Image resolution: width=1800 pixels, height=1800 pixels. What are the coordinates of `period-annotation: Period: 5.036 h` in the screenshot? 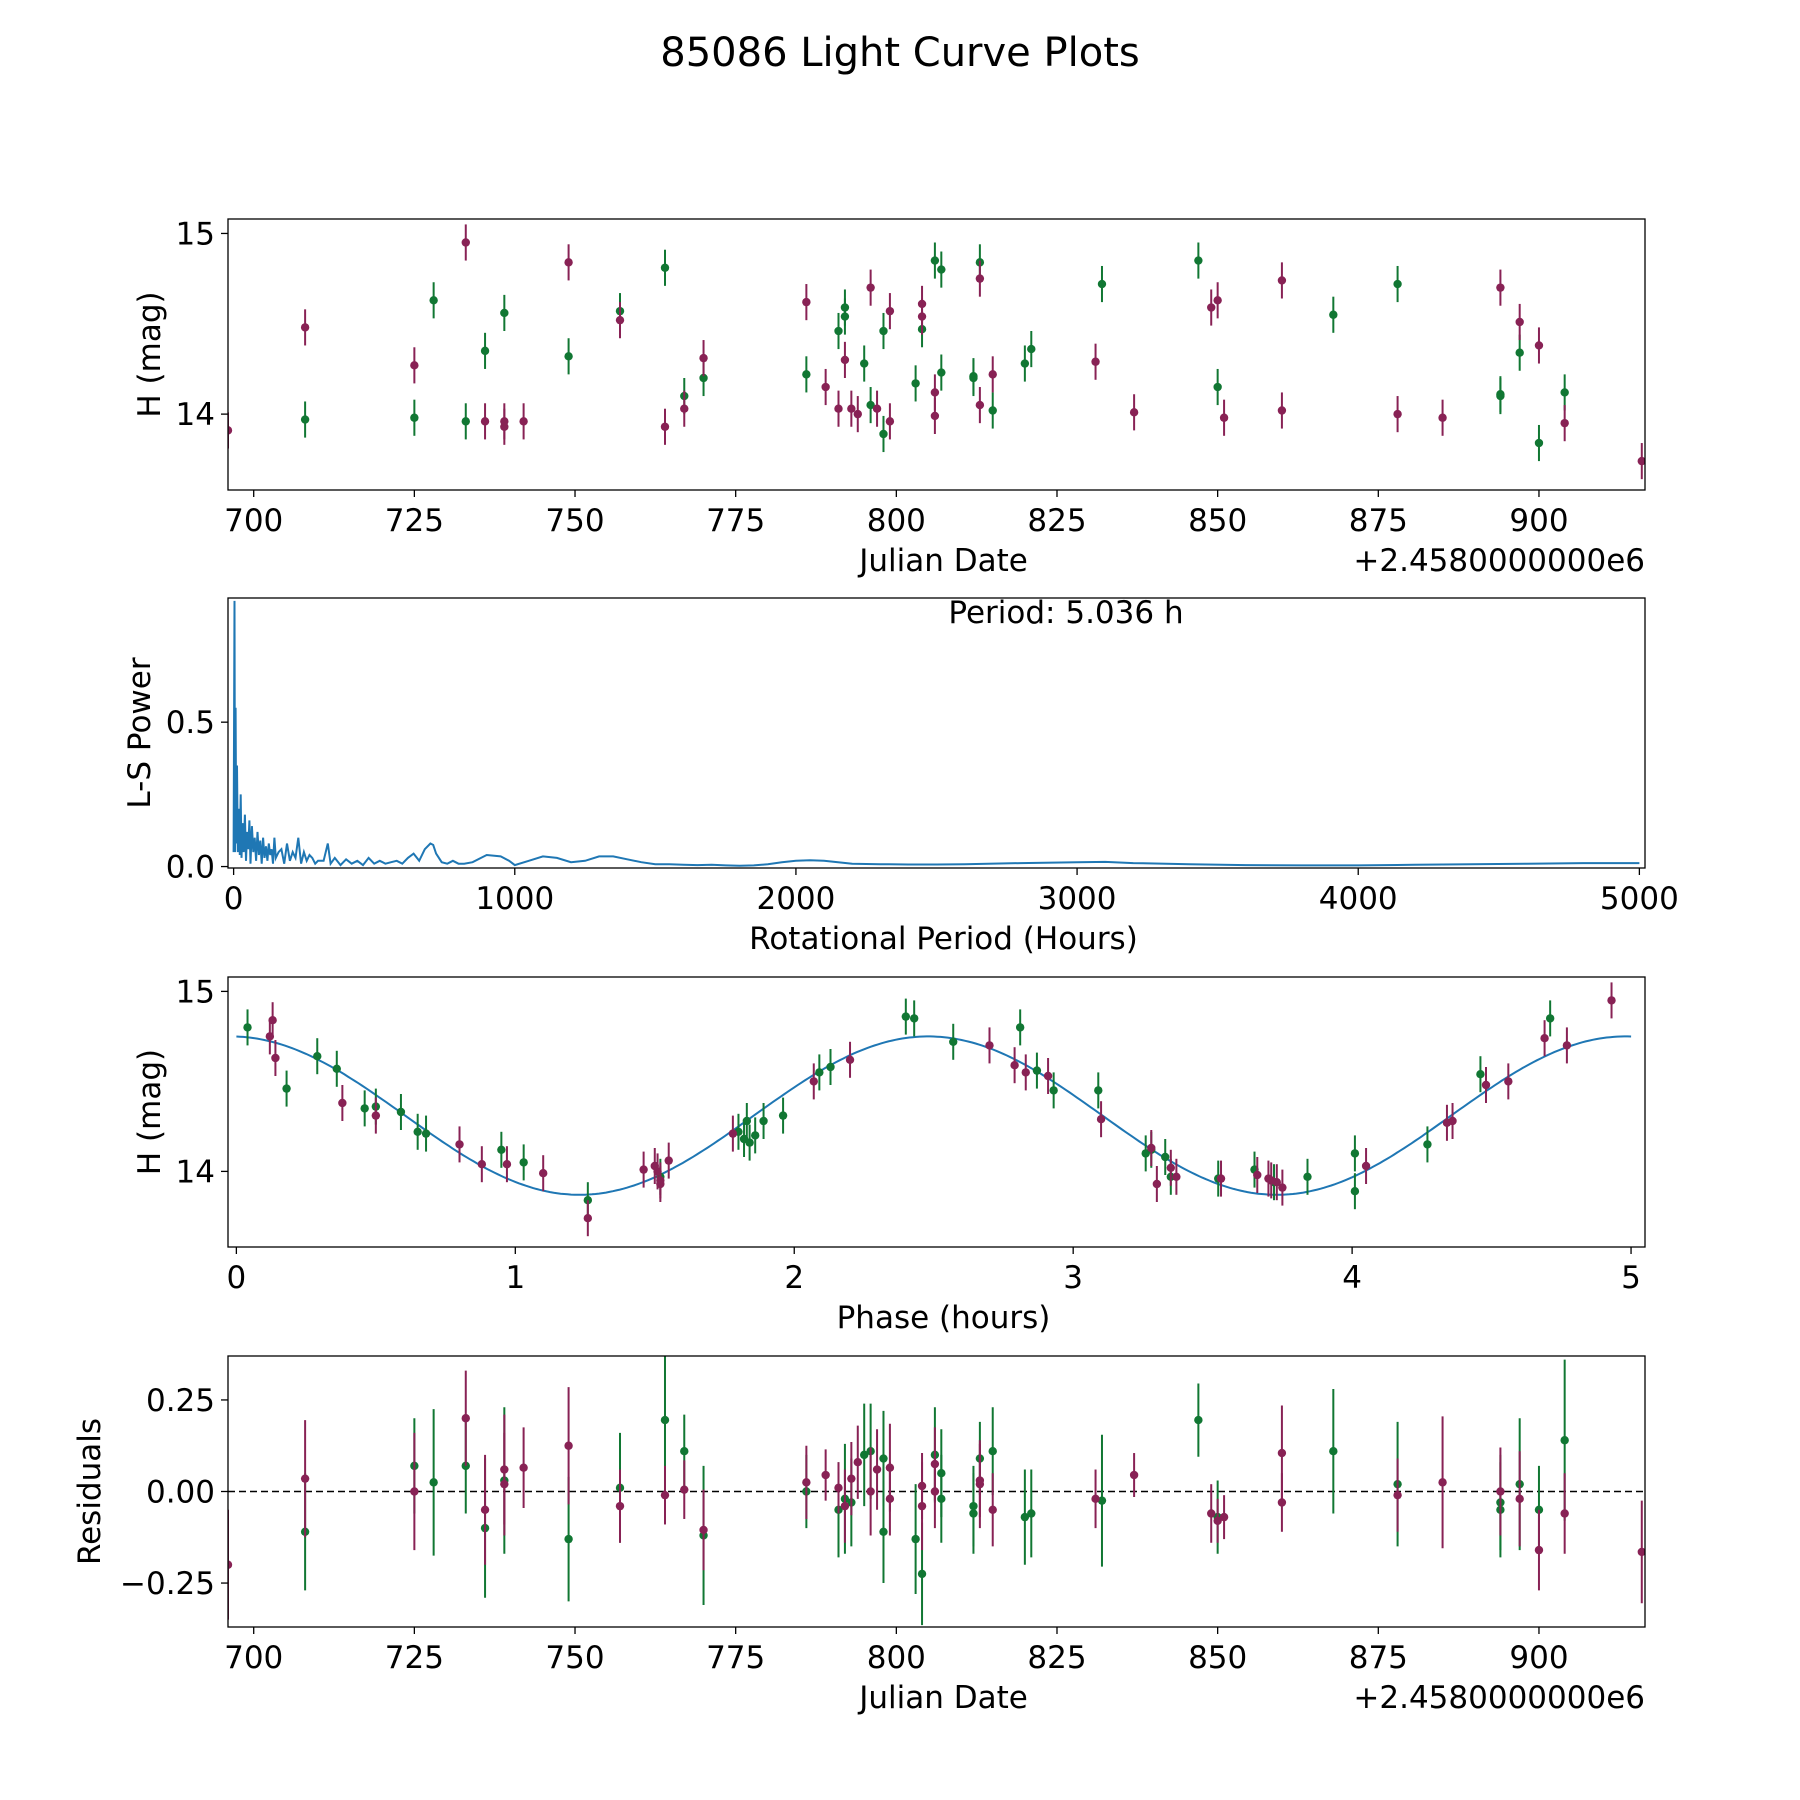 It's located at (1065, 613).